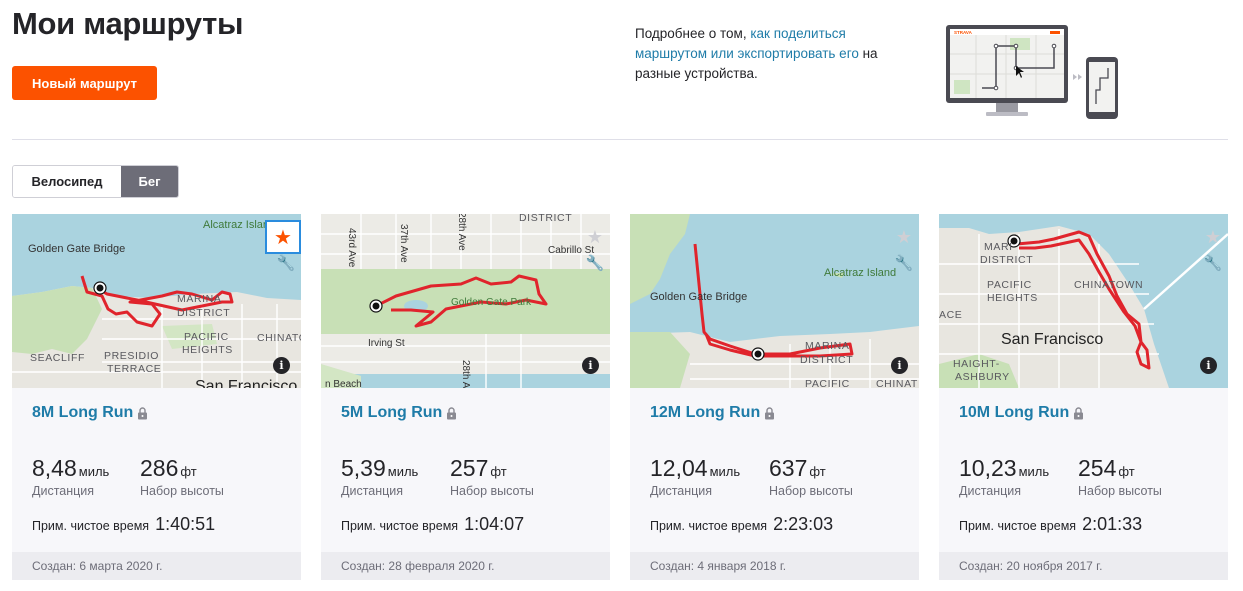 The image size is (1243, 591). I want to click on tab-bike: Велосипед, so click(67, 181).